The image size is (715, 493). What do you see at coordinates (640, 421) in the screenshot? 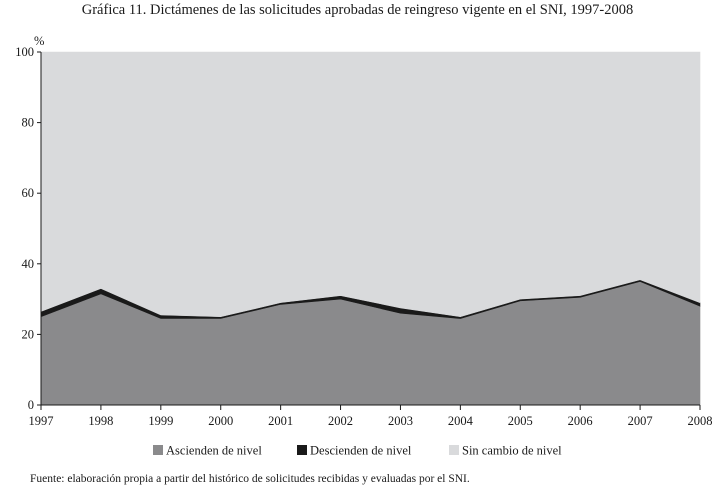
I see `x-tick-label: 2007` at bounding box center [640, 421].